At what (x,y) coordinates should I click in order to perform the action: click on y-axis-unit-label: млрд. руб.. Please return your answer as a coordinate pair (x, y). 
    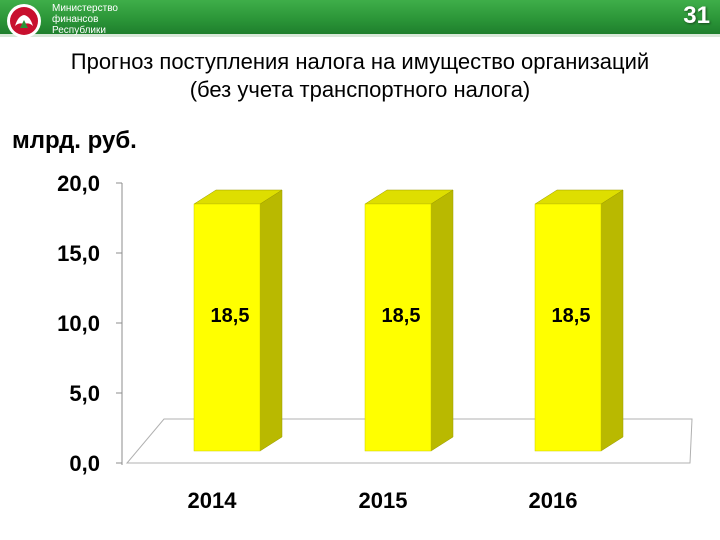
    Looking at the image, I should click on (74, 140).